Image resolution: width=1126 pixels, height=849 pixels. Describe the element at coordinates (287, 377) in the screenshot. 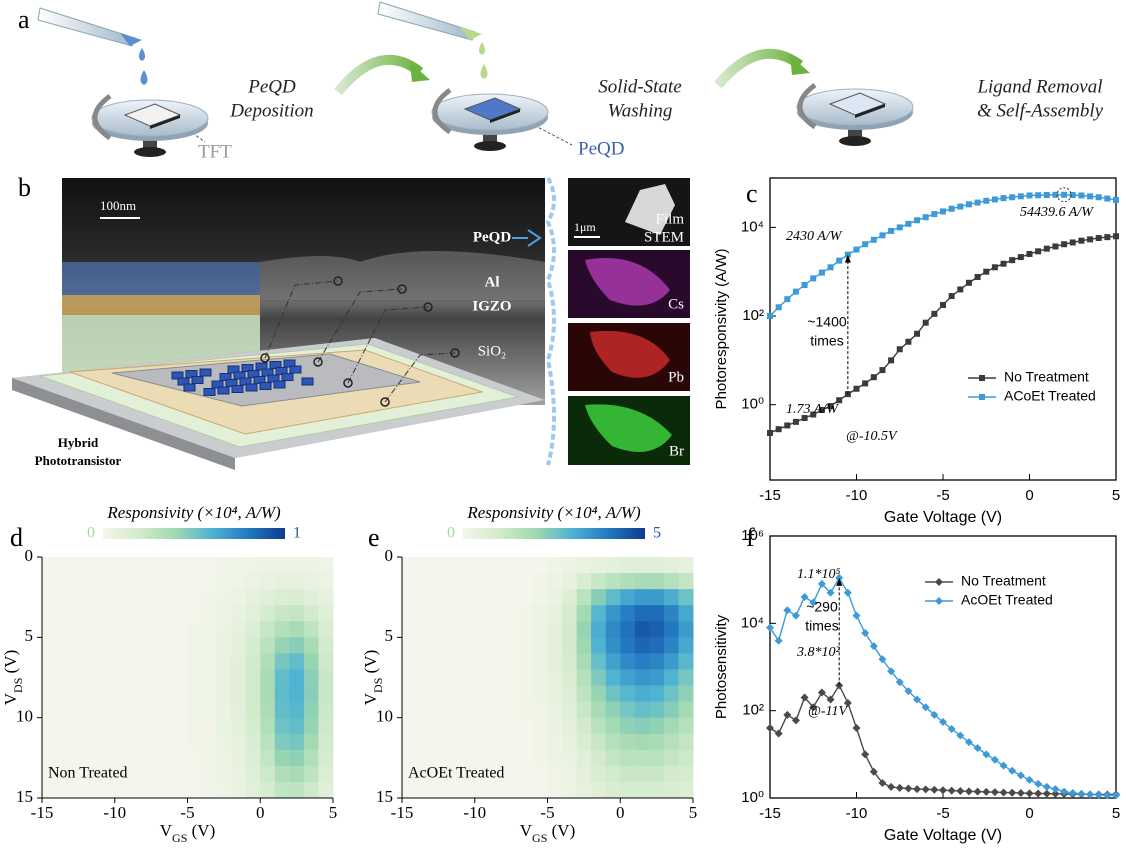

I see `qd-cube` at that location.